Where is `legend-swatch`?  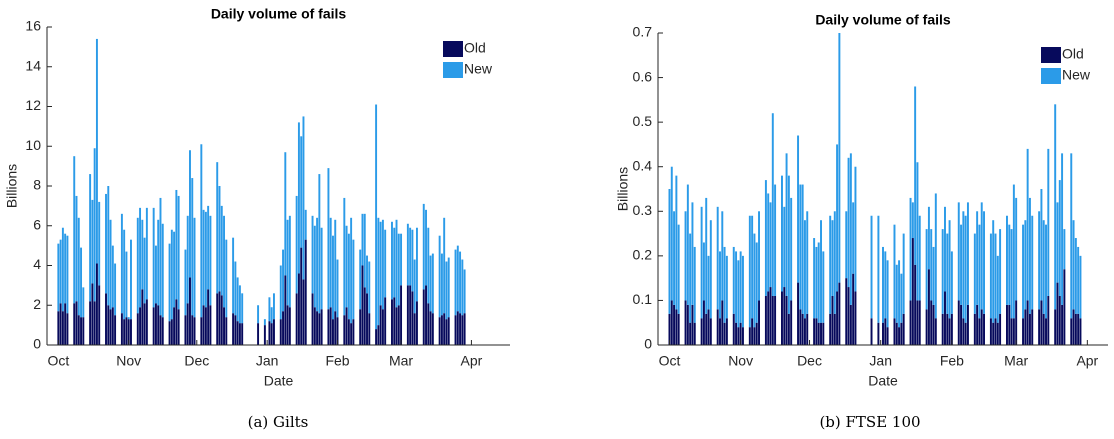
legend-swatch is located at coordinates (453, 70).